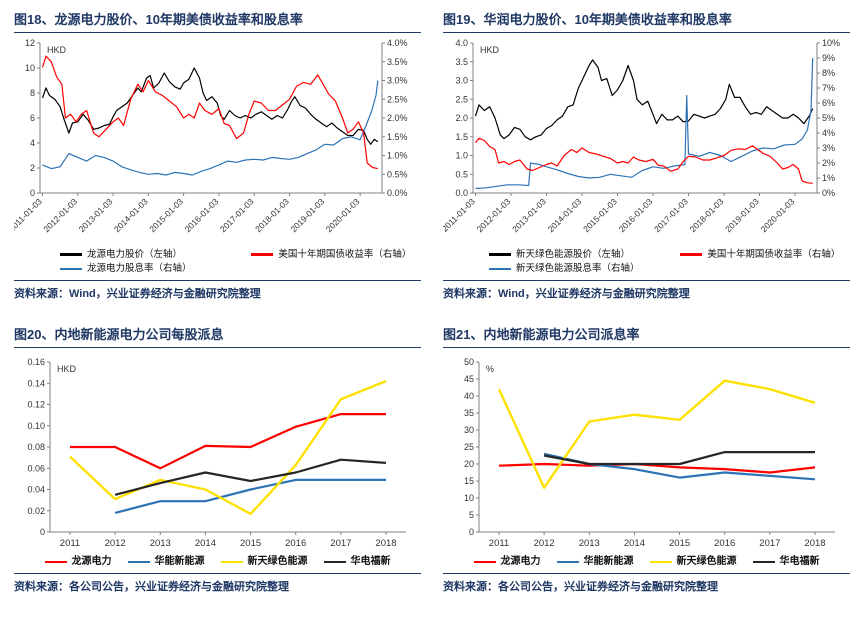 The image size is (864, 634). Describe the element at coordinates (385, 543) in the screenshot. I see `svg-text: 2018` at that location.